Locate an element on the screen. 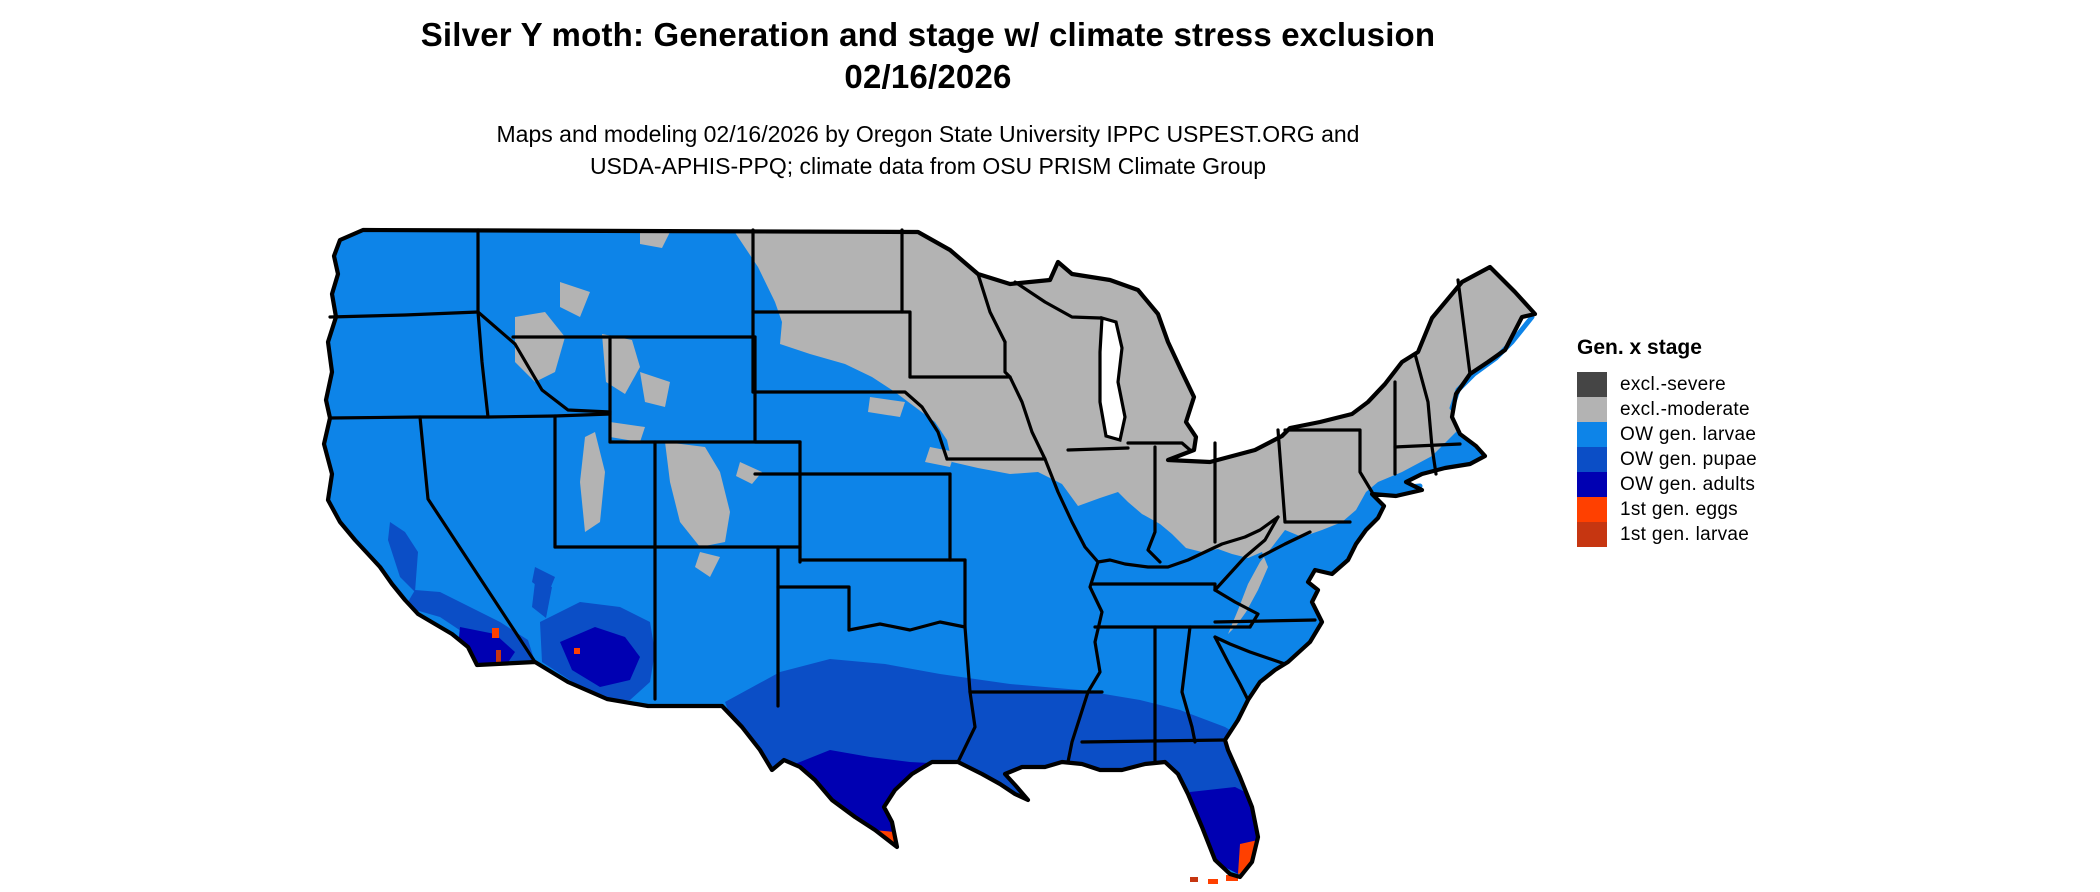 The width and height of the screenshot is (2100, 892). legend-swatch-excl-moderate is located at coordinates (1592, 409).